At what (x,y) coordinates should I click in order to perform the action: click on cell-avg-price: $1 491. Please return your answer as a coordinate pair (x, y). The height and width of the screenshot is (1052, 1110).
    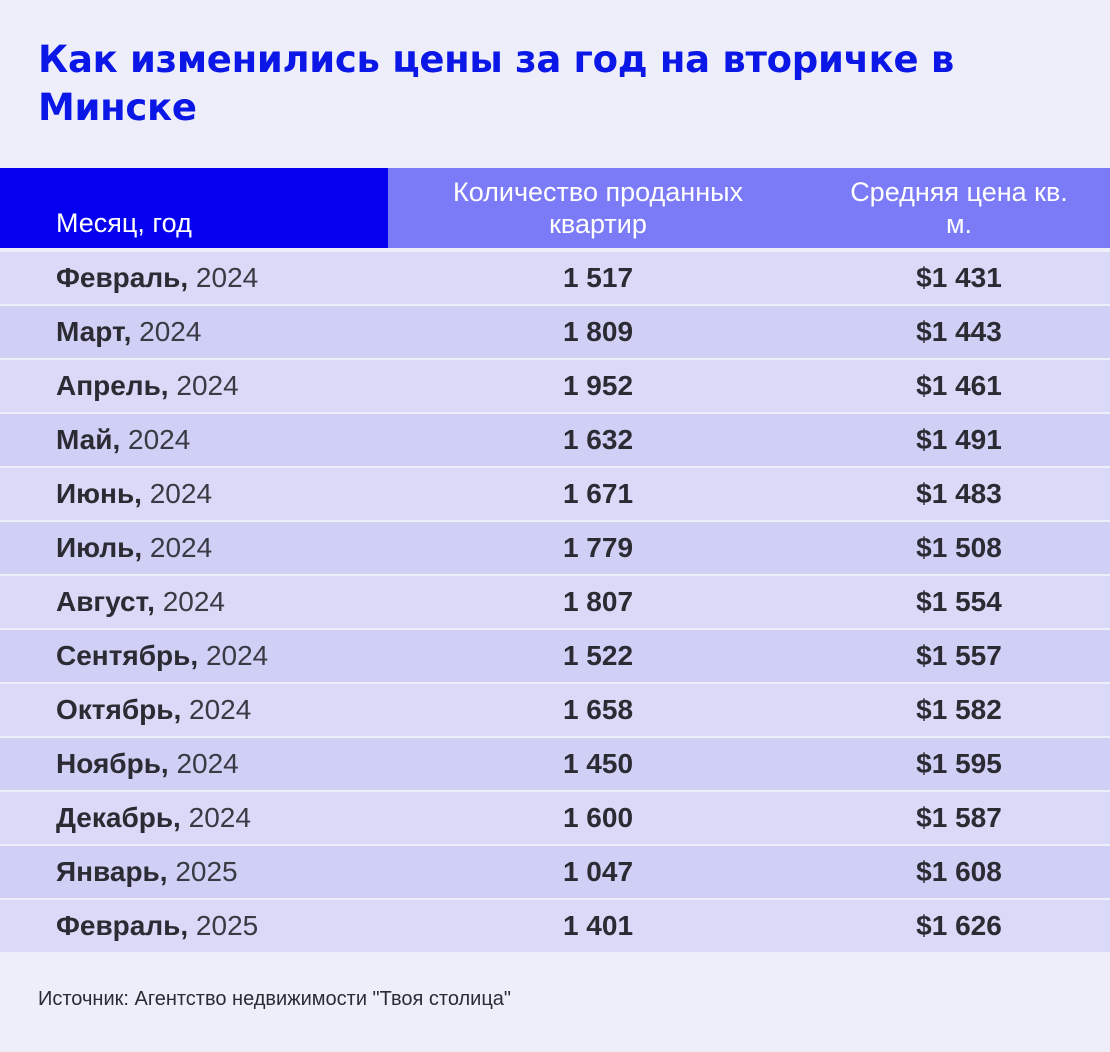
    Looking at the image, I should click on (959, 439).